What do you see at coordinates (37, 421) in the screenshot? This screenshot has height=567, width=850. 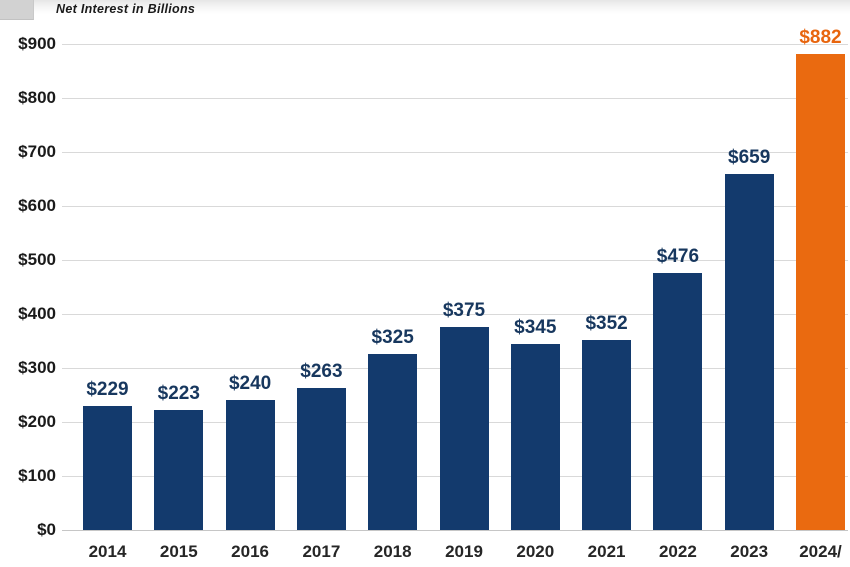 I see `y-axis-tick-label: $200` at bounding box center [37, 421].